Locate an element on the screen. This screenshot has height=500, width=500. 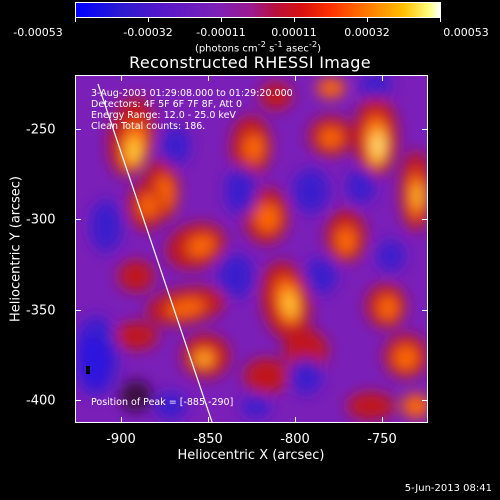
peak-marker is located at coordinates (88, 370).